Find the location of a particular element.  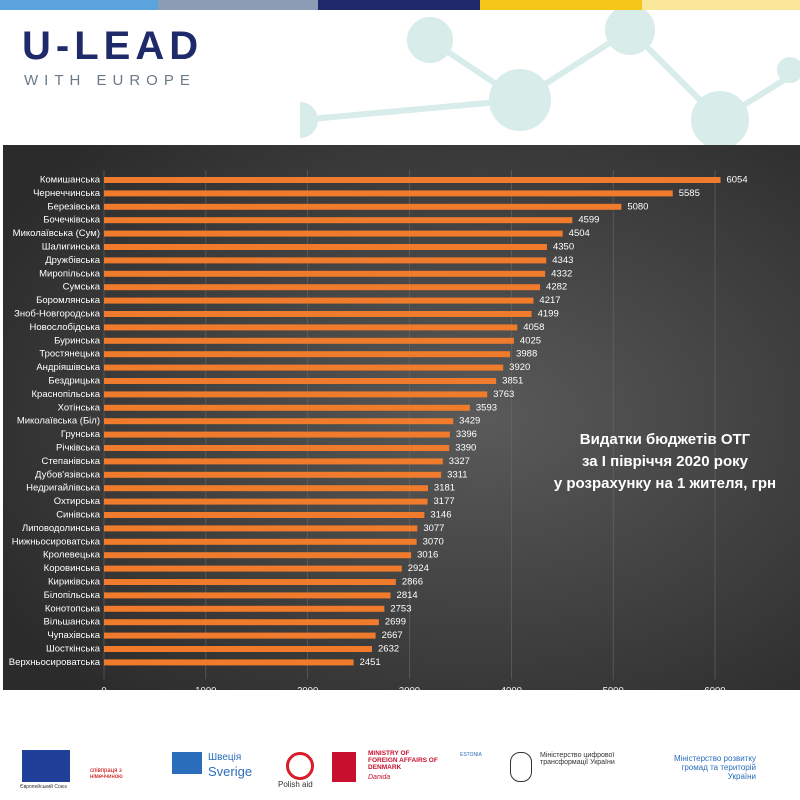

x-tick-label: 0 is located at coordinates (103, 688).